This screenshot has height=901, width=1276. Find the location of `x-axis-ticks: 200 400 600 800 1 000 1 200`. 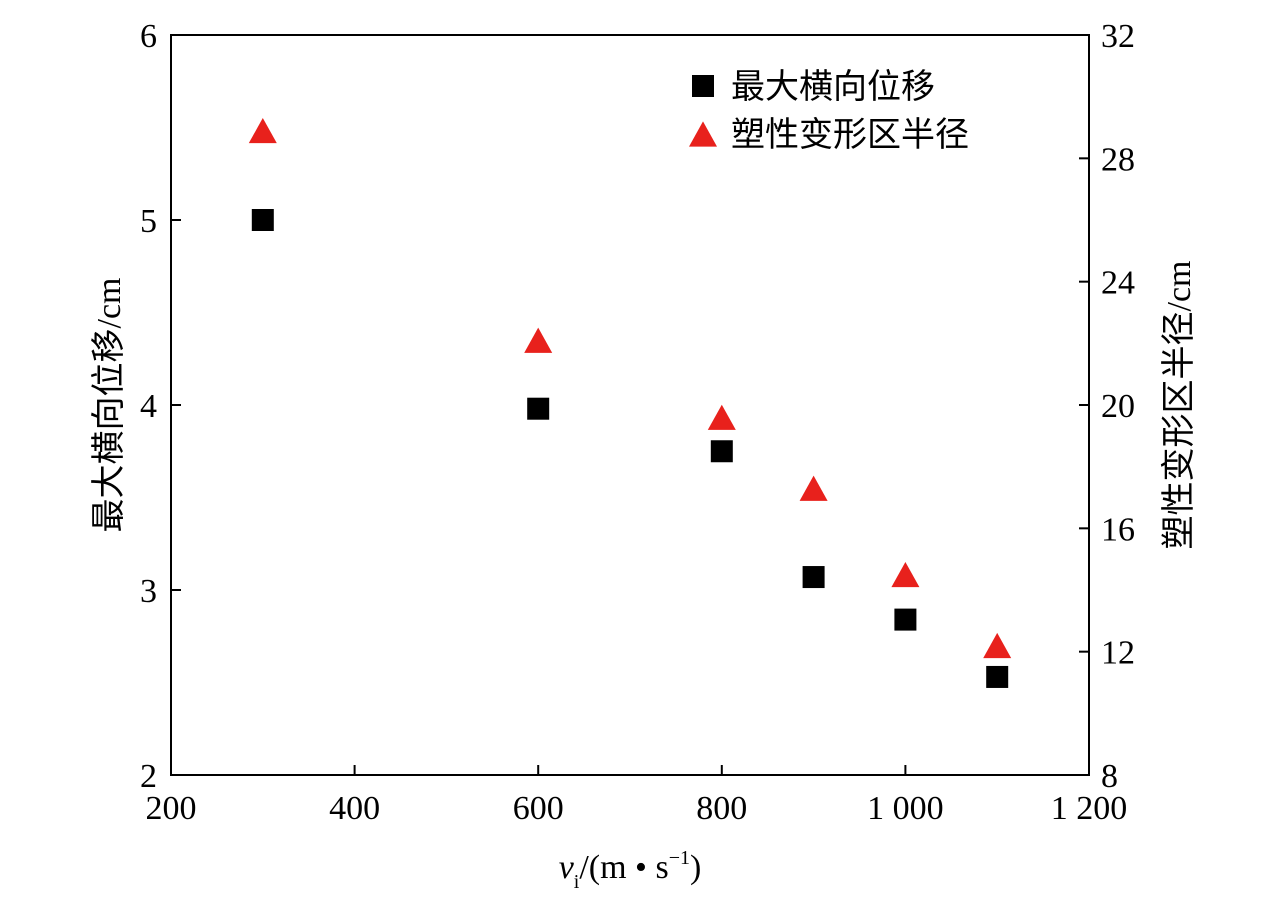

x-axis-ticks: 200 400 600 800 1 000 1 200 is located at coordinates (637, 796).